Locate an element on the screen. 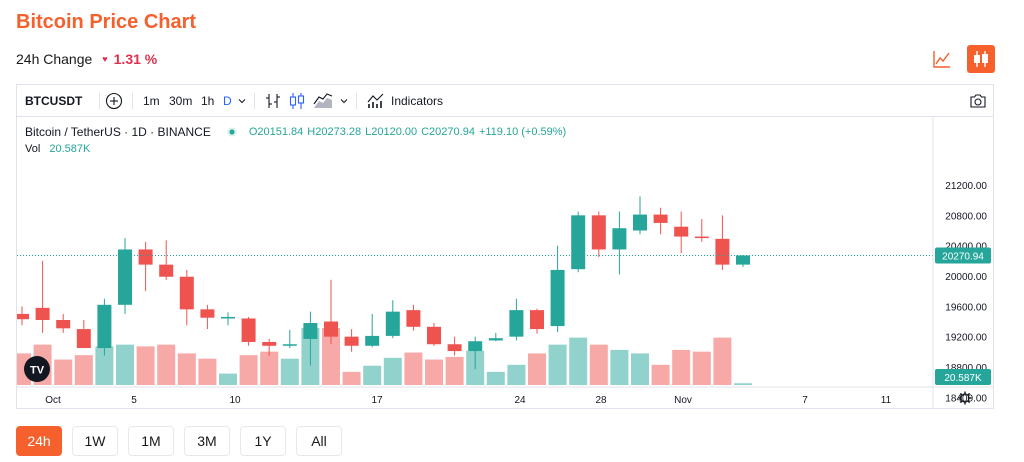 The height and width of the screenshot is (462, 1024). screenshot-button is located at coordinates (978, 100).